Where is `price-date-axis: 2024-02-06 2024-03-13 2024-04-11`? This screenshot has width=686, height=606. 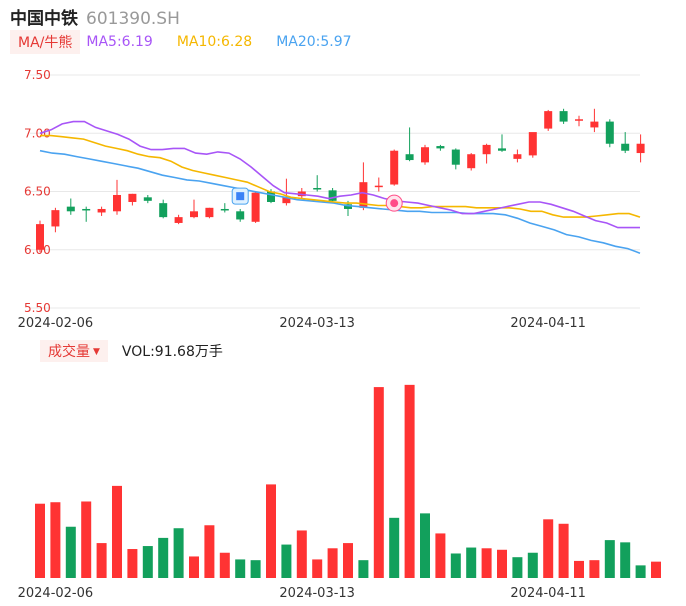
price-date-axis: 2024-02-06 2024-03-13 2024-04-11 is located at coordinates (302, 323).